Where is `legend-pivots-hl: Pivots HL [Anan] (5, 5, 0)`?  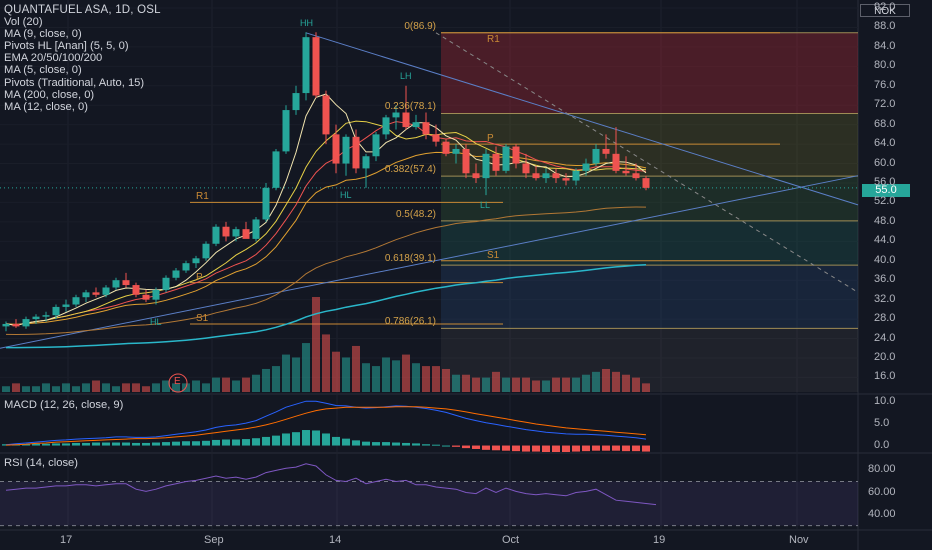 legend-pivots-hl: Pivots HL [Anan] (5, 5, 0) is located at coordinates (66, 46).